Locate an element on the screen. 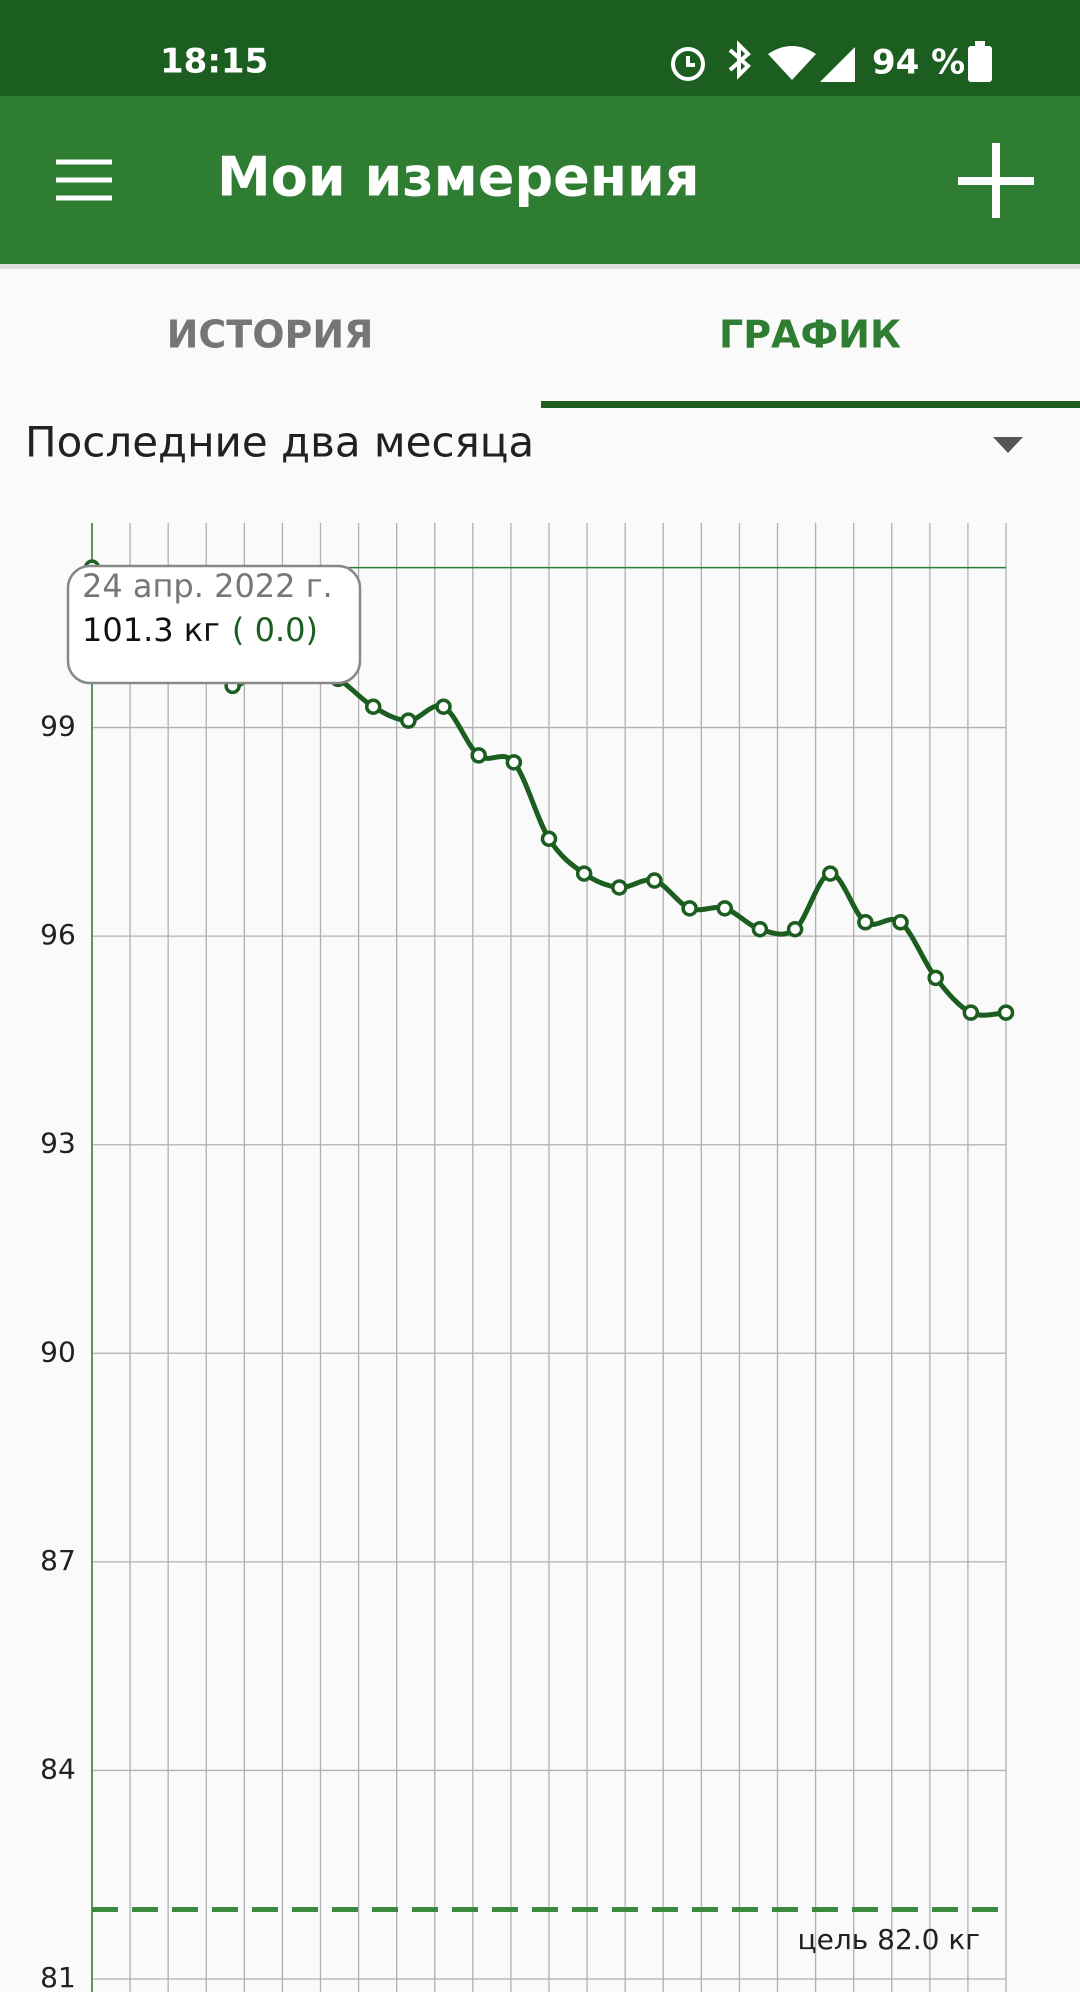  tab: ИСТОРИЯ is located at coordinates (270, 335).